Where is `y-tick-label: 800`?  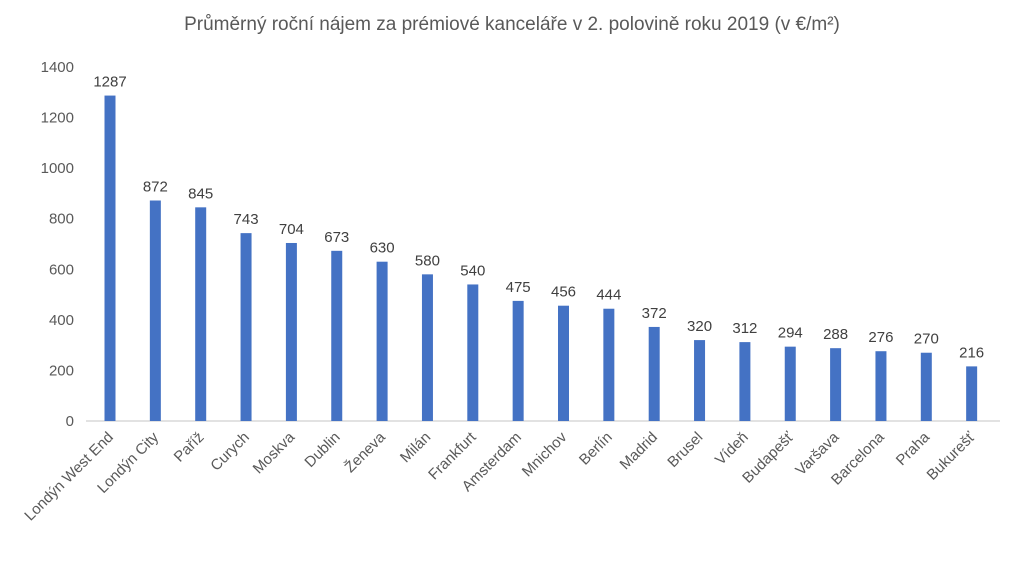
y-tick-label: 800 is located at coordinates (61, 219).